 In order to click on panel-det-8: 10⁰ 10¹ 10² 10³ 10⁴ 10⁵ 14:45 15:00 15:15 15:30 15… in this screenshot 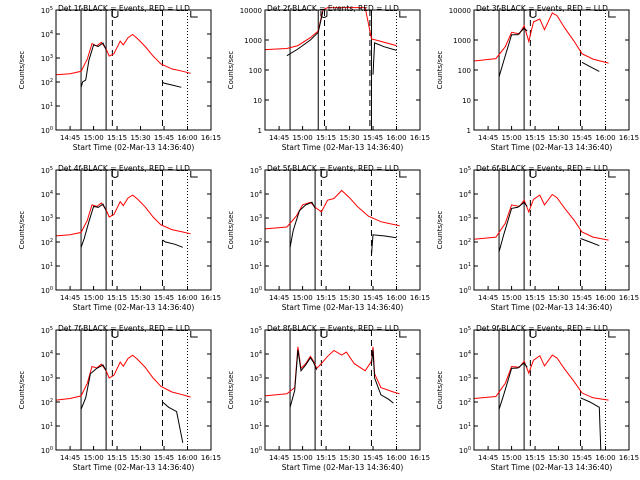, I will do `click(328, 398)`.